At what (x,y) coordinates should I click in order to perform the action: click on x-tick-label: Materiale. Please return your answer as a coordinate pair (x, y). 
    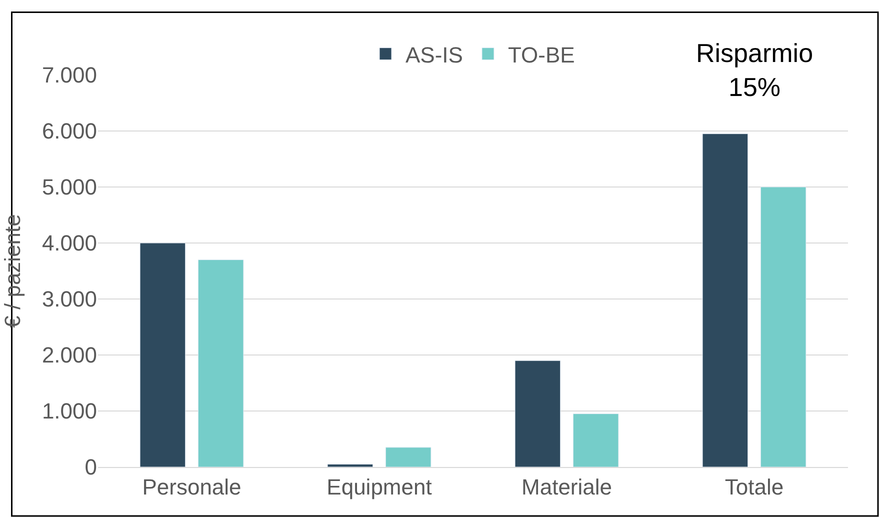
    Looking at the image, I should click on (567, 487).